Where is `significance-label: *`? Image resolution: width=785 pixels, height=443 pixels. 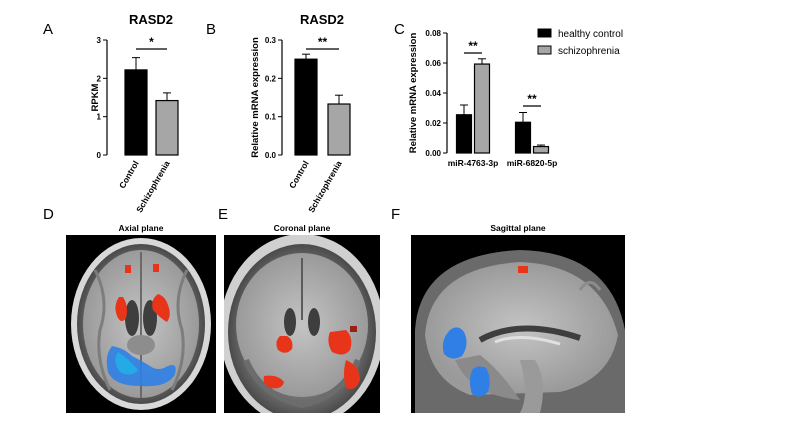 significance-label: * is located at coordinates (151, 42).